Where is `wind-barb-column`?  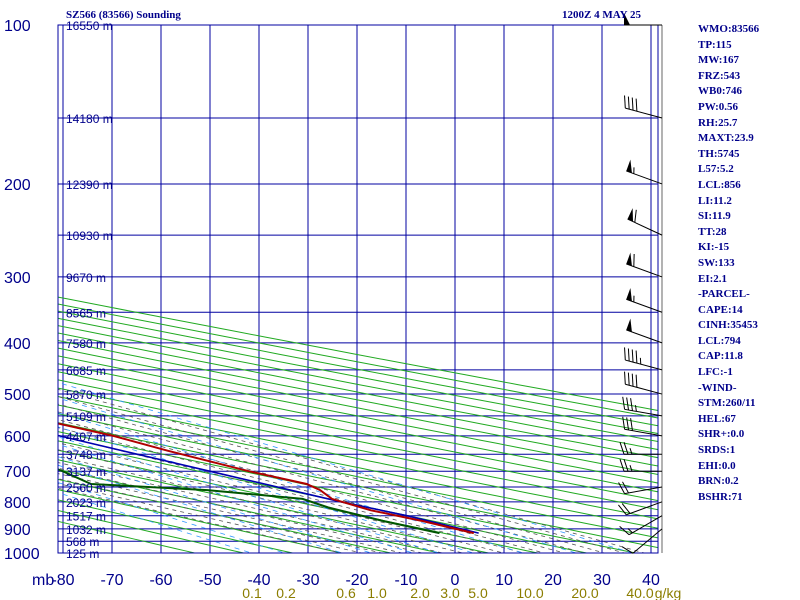
wind-barb-column is located at coordinates (640, 283).